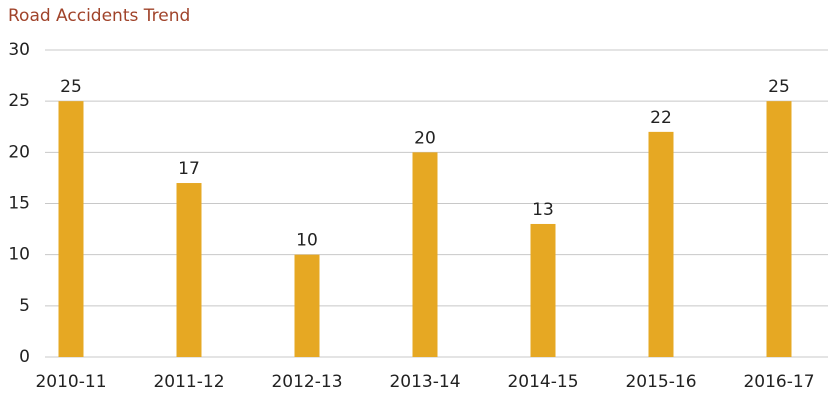  What do you see at coordinates (542, 382) in the screenshot?
I see `x-tick-label: 2014-15` at bounding box center [542, 382].